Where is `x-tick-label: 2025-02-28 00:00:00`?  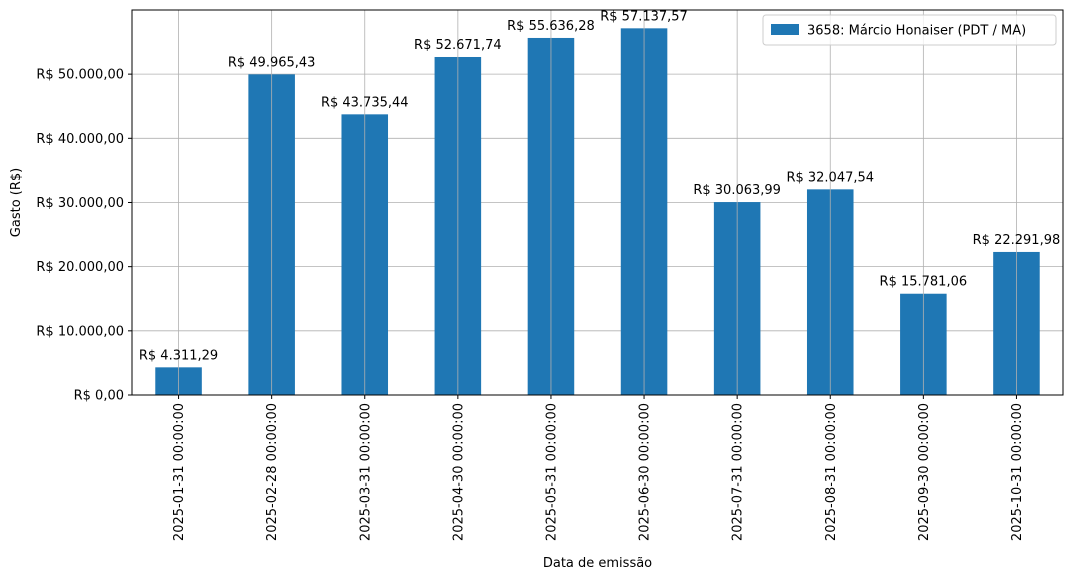 x-tick-label: 2025-02-28 00:00:00 is located at coordinates (272, 472).